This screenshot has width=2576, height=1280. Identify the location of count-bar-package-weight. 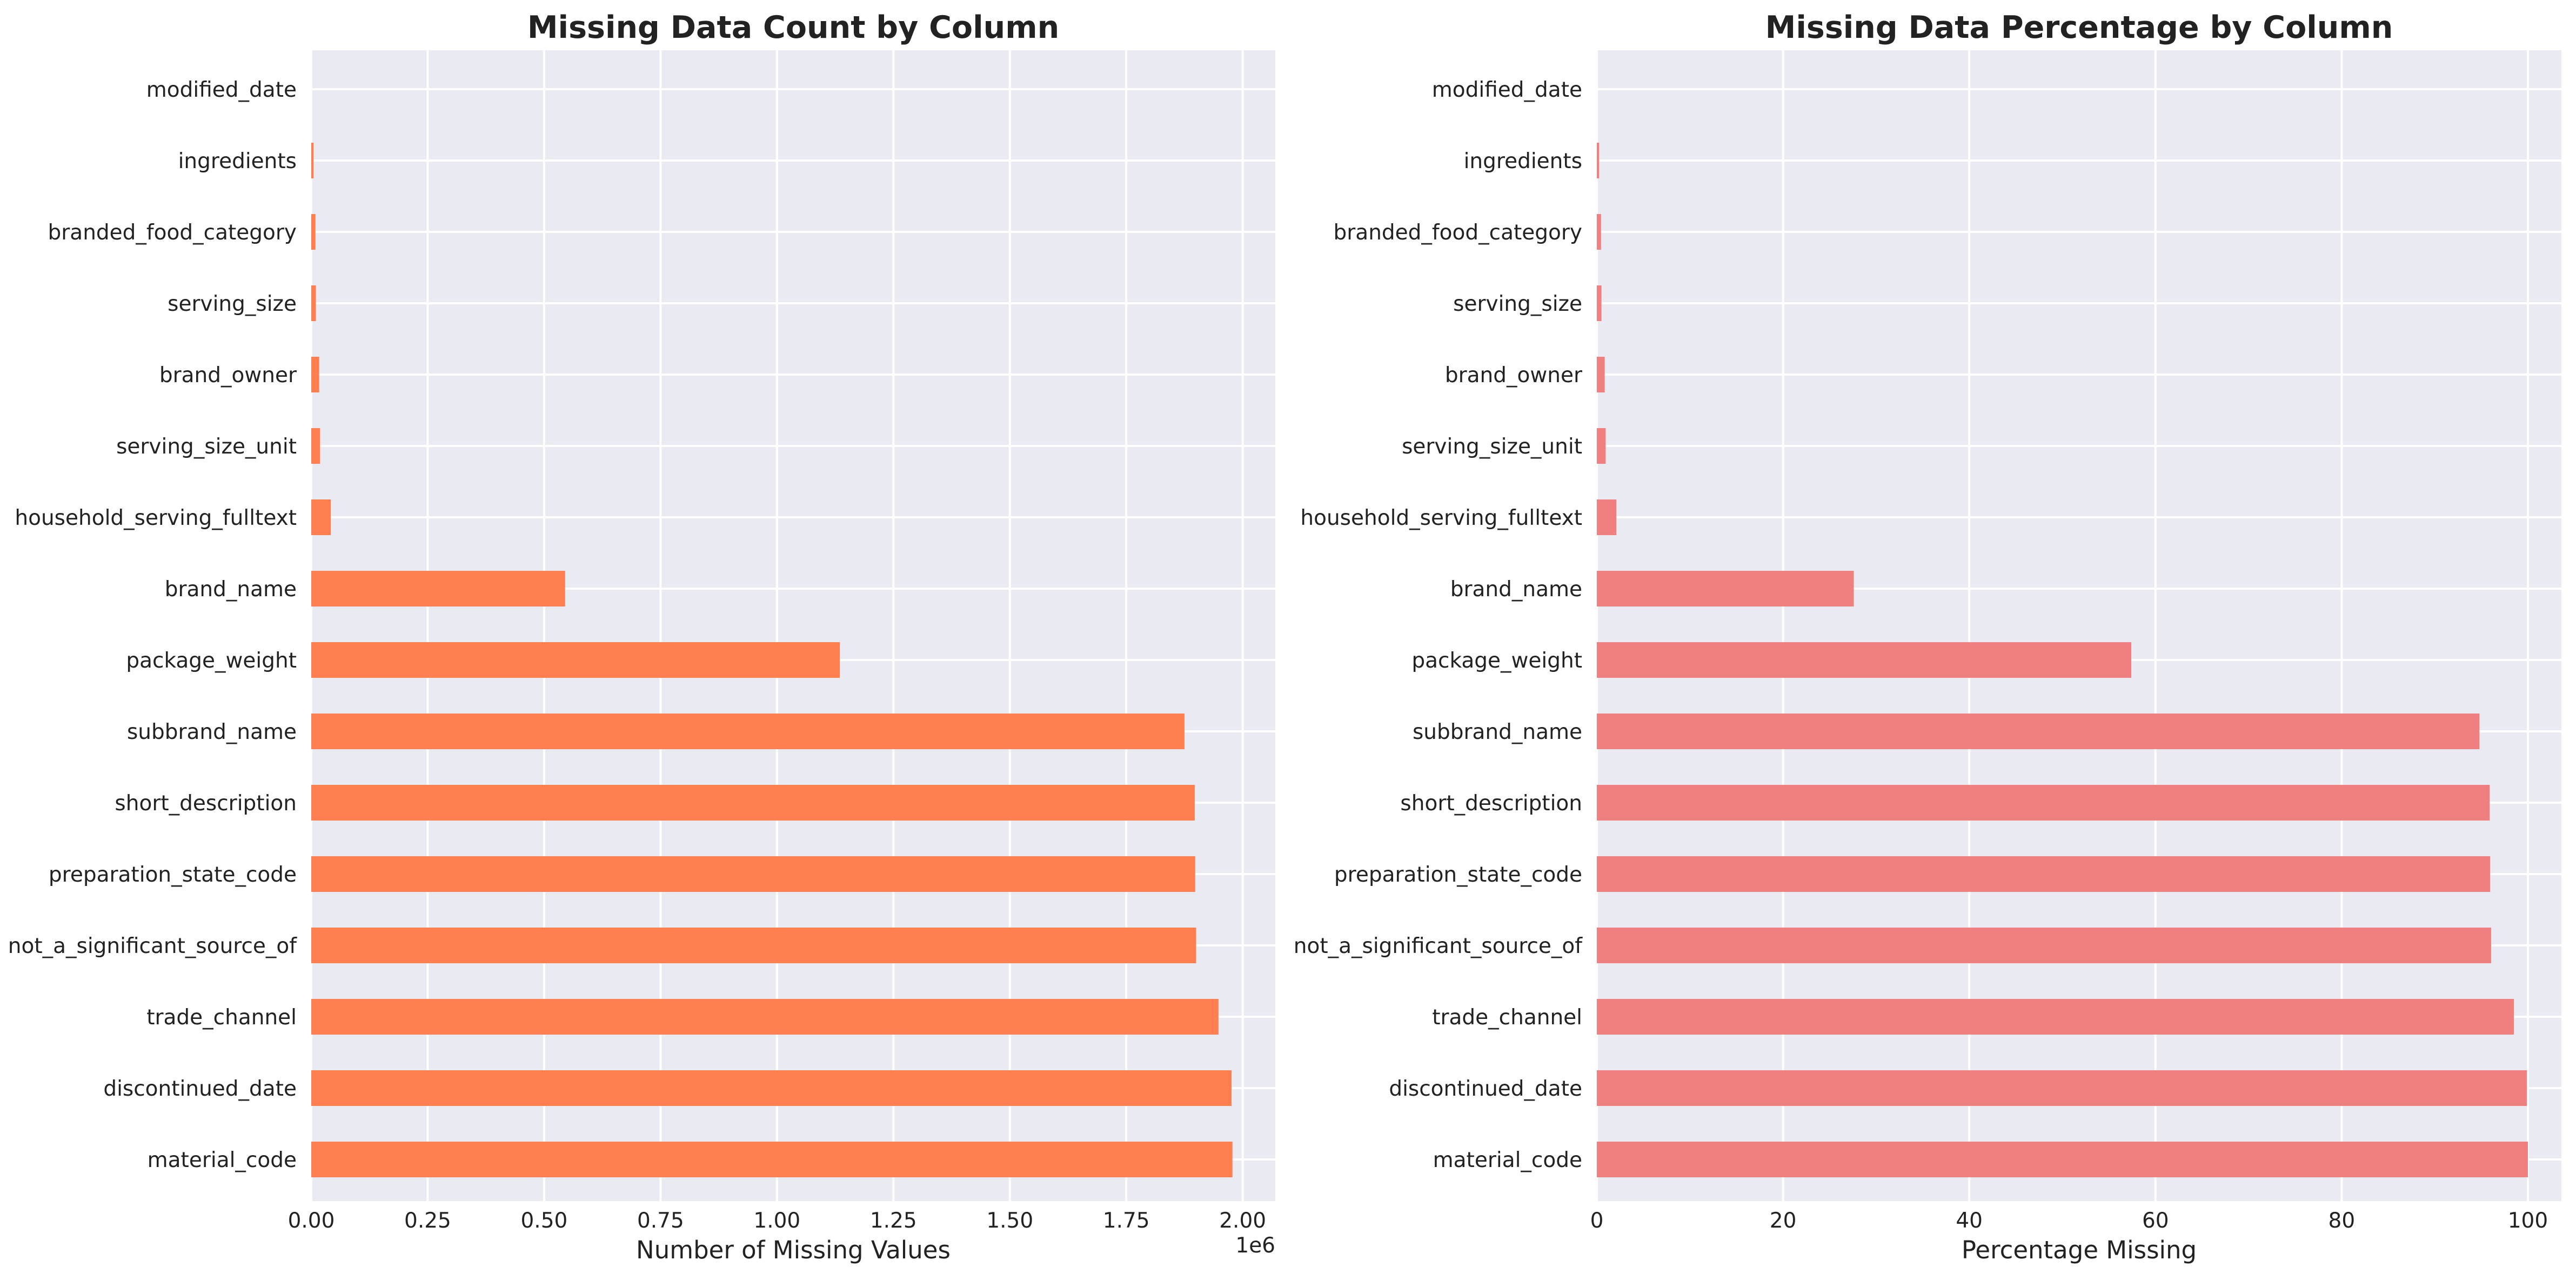
(575, 660).